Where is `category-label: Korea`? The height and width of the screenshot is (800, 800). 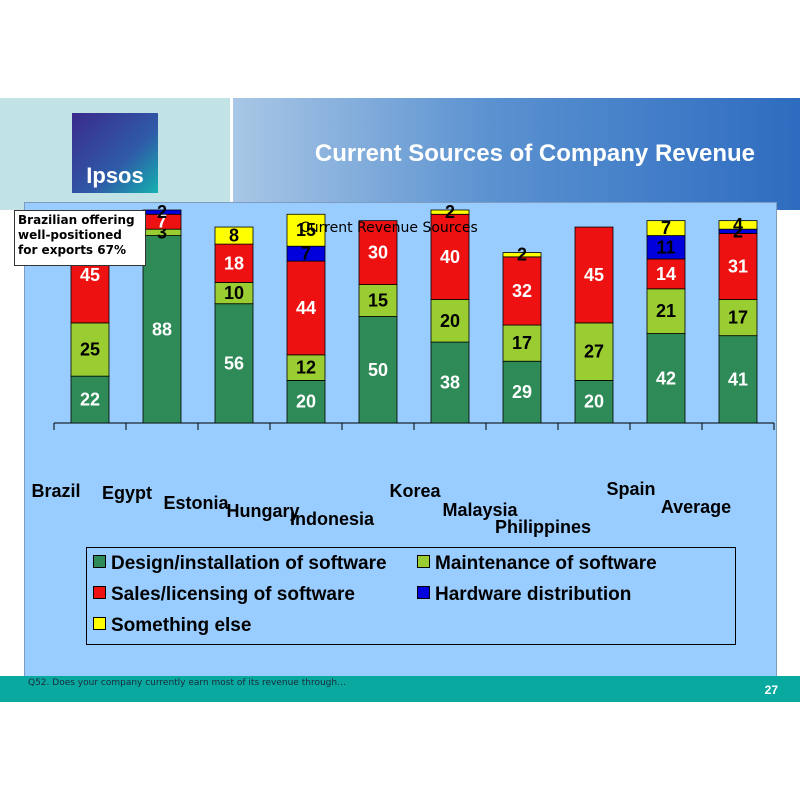 category-label: Korea is located at coordinates (415, 491).